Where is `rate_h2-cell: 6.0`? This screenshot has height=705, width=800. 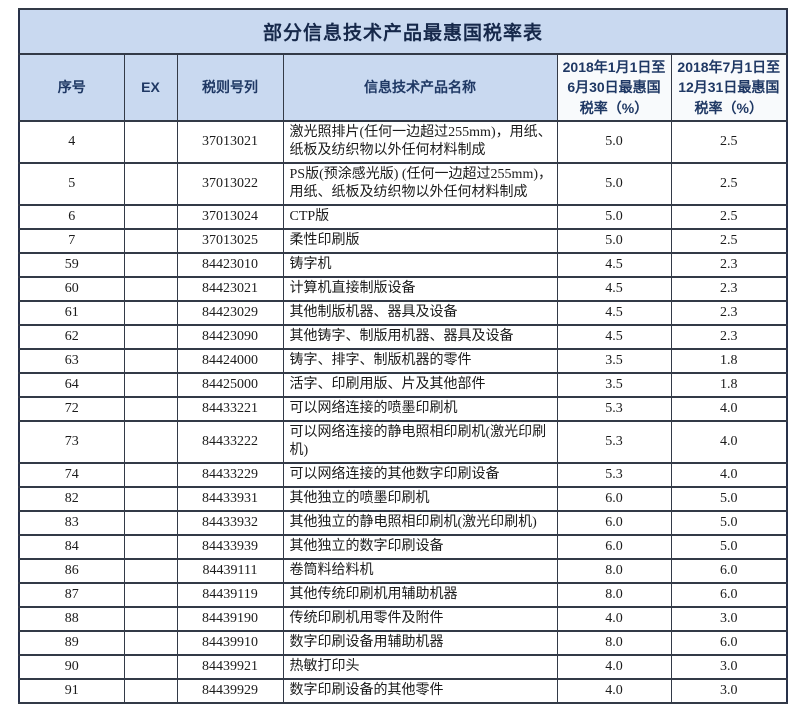
rate_h2-cell: 6.0 is located at coordinates (729, 594).